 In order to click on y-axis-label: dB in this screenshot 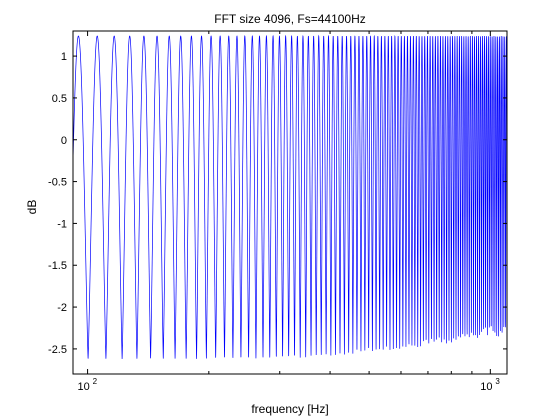, I will do `click(32, 207)`.